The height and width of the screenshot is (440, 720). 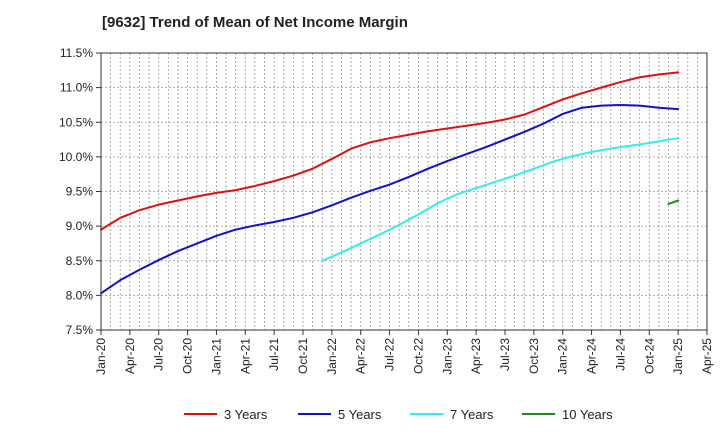 What do you see at coordinates (246, 414) in the screenshot?
I see `legend-label: 3 Years` at bounding box center [246, 414].